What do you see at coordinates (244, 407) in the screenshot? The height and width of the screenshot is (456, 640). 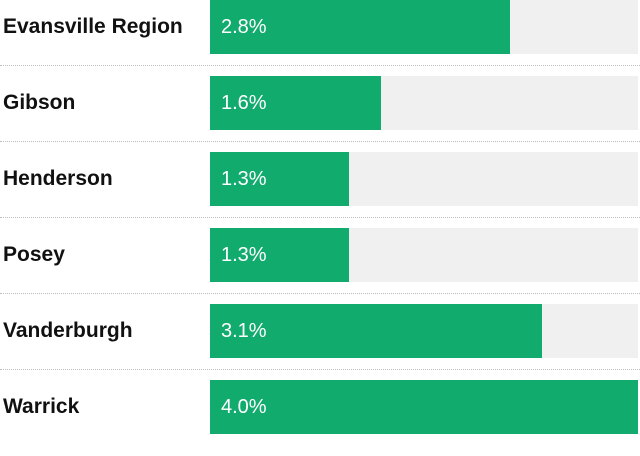 I see `value-label: 4.0%` at bounding box center [244, 407].